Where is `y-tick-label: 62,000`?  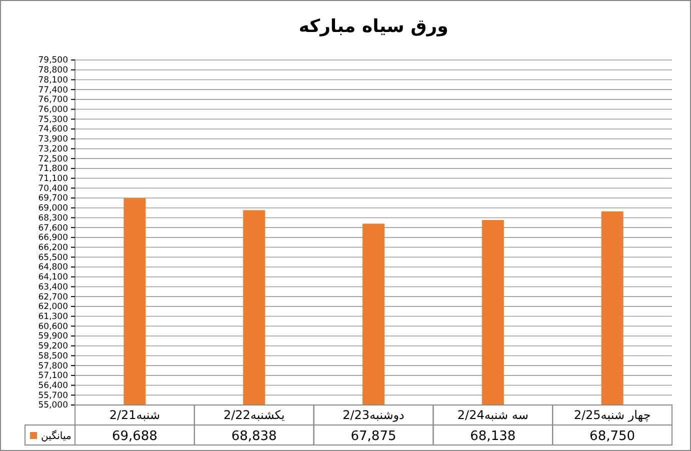
y-tick-label: 62,000 is located at coordinates (53, 307).